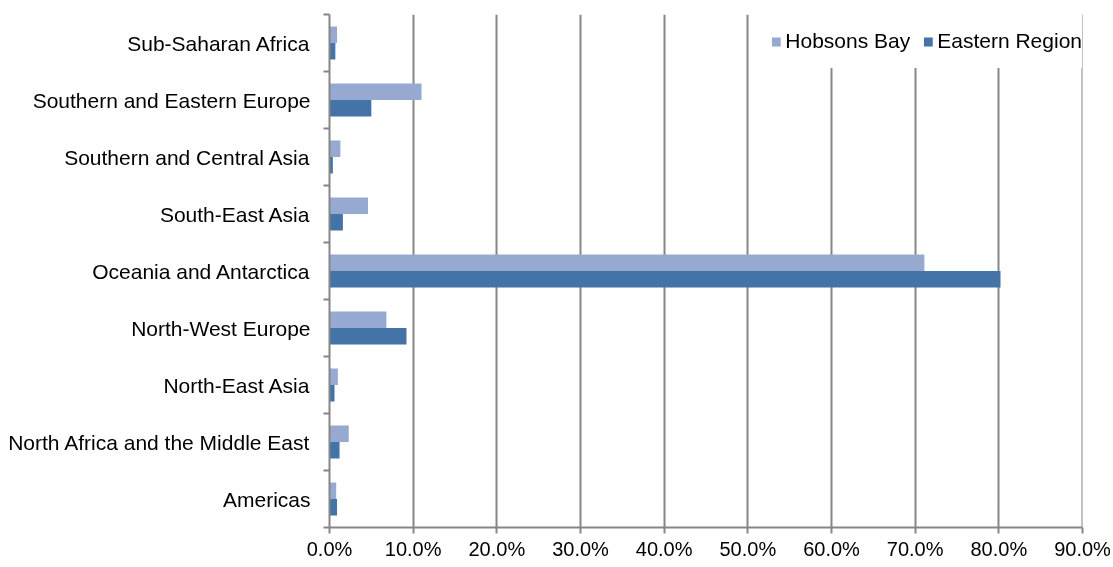 This screenshot has width=1113, height=567. I want to click on y-tick-label: Americas, so click(266, 499).